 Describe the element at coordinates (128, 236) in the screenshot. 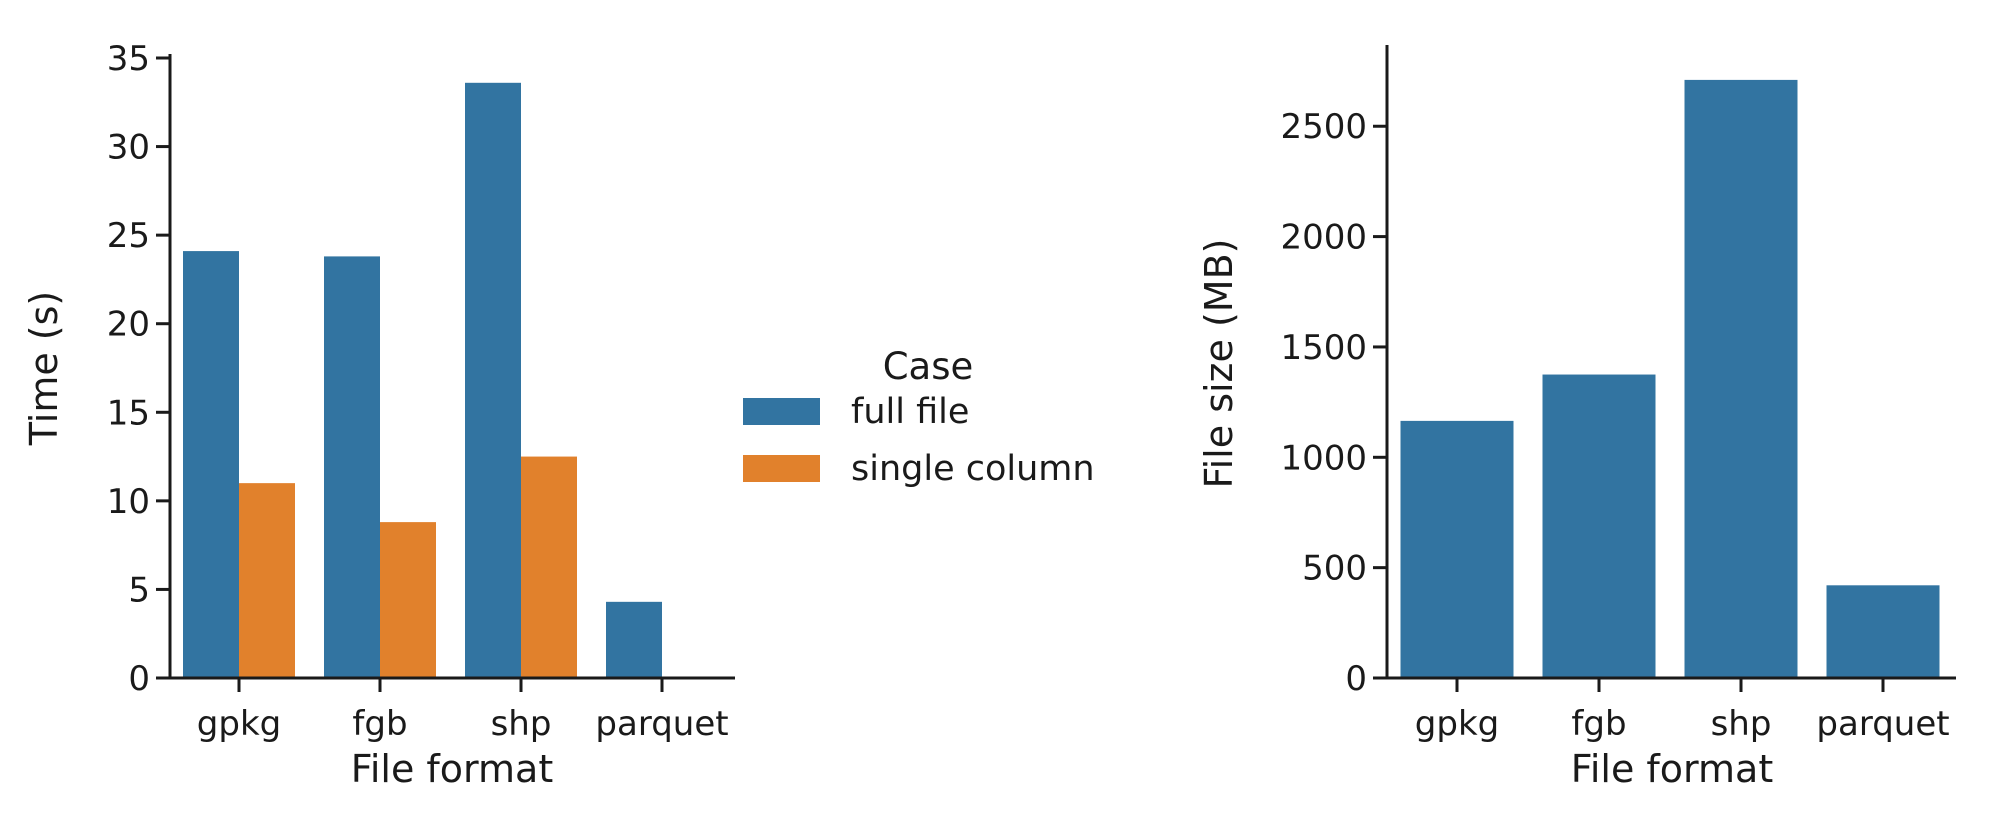

I see `y-tick-label: 25` at that location.